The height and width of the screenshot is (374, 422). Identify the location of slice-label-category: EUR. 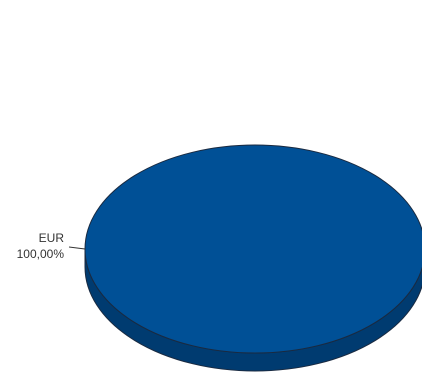
(52, 238).